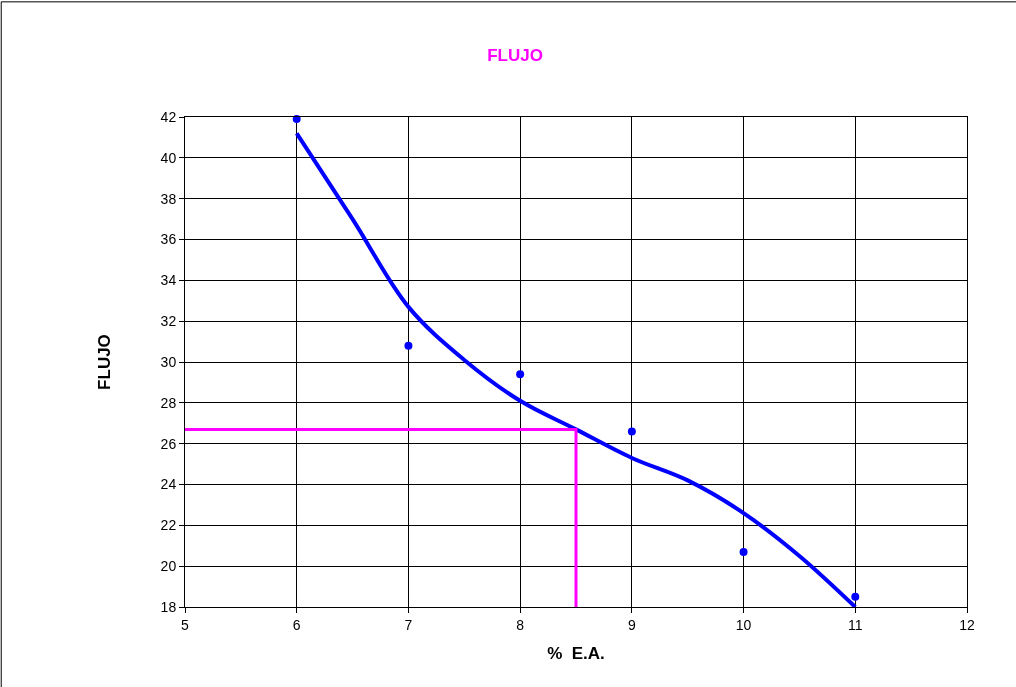 Image resolution: width=1016 pixels, height=687 pixels. I want to click on x-tick-label: 9, so click(631, 624).